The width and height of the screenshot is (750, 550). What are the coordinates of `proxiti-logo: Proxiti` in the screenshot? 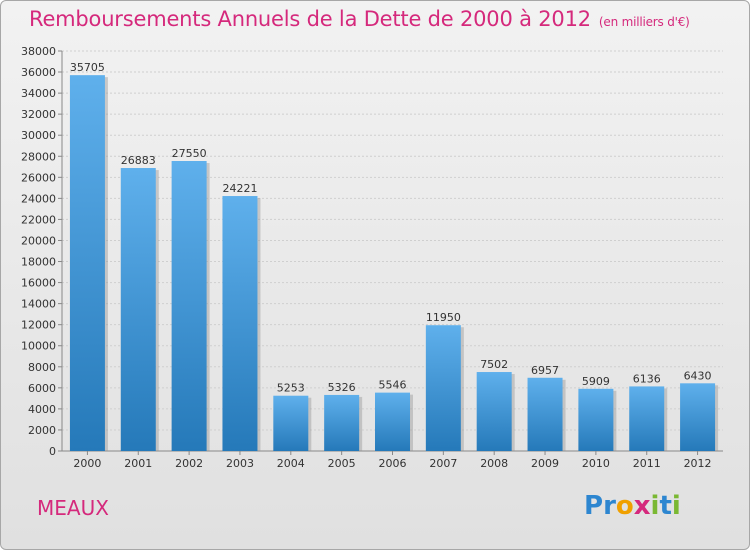 It's located at (632, 506).